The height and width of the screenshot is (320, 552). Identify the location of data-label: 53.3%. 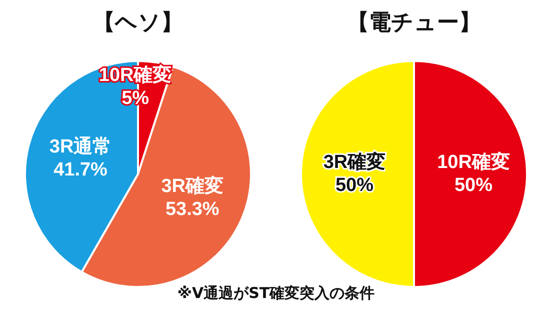
(192, 209).